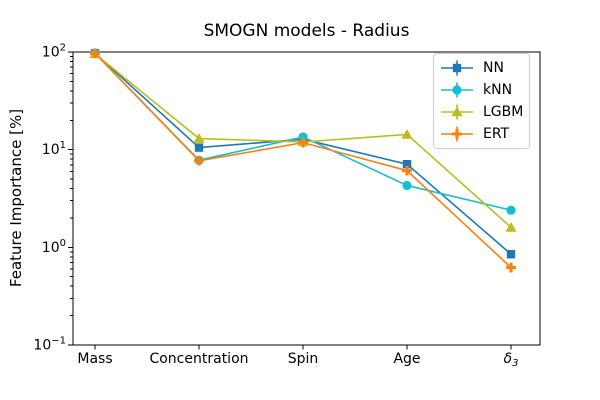  I want to click on legend: NN kNN LGBM ERT, so click(481, 101).